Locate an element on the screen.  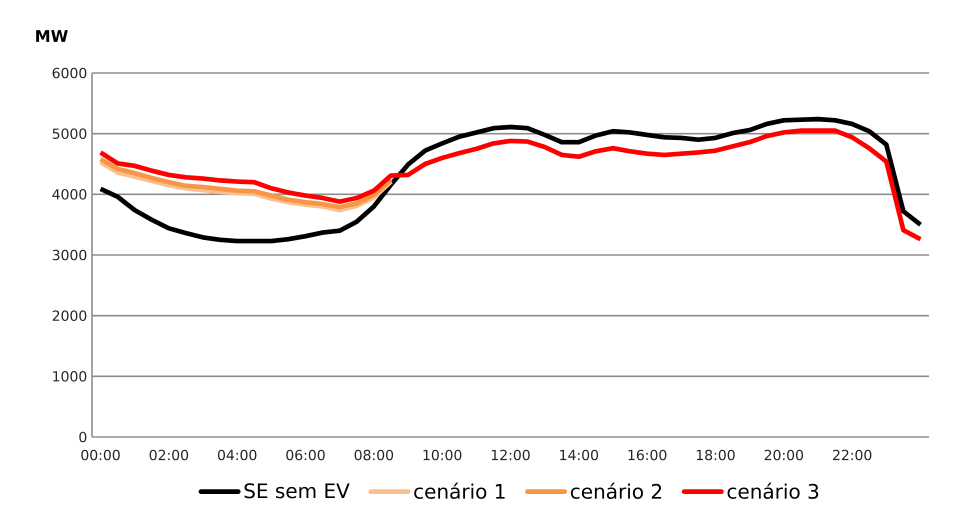
x-tick-label: 00:00 is located at coordinates (100, 455).